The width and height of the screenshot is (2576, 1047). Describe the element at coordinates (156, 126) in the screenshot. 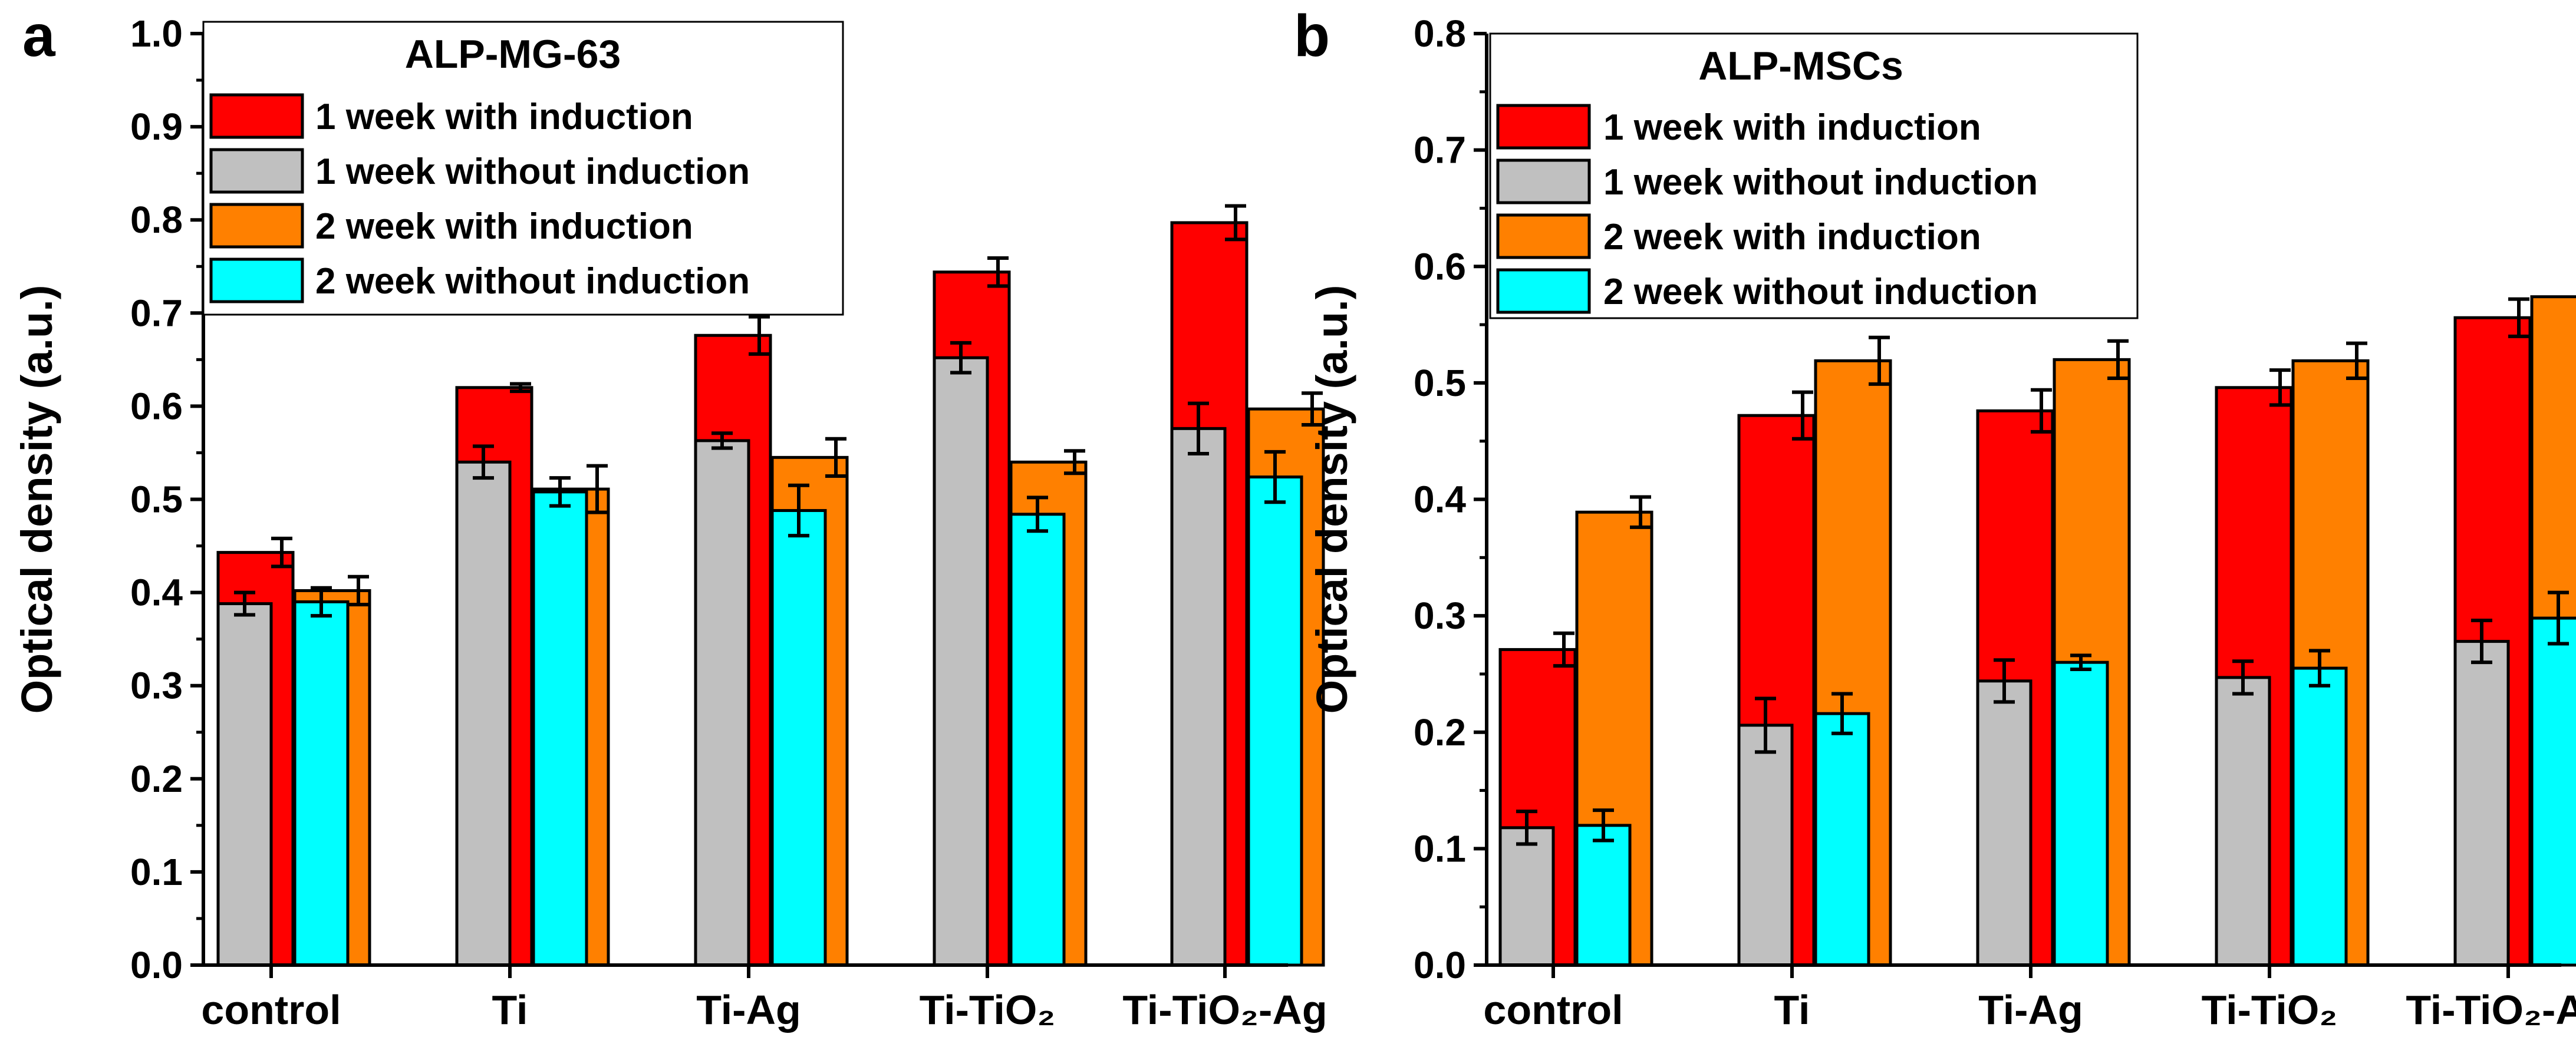

I see `y-tick-label: 0.9` at that location.